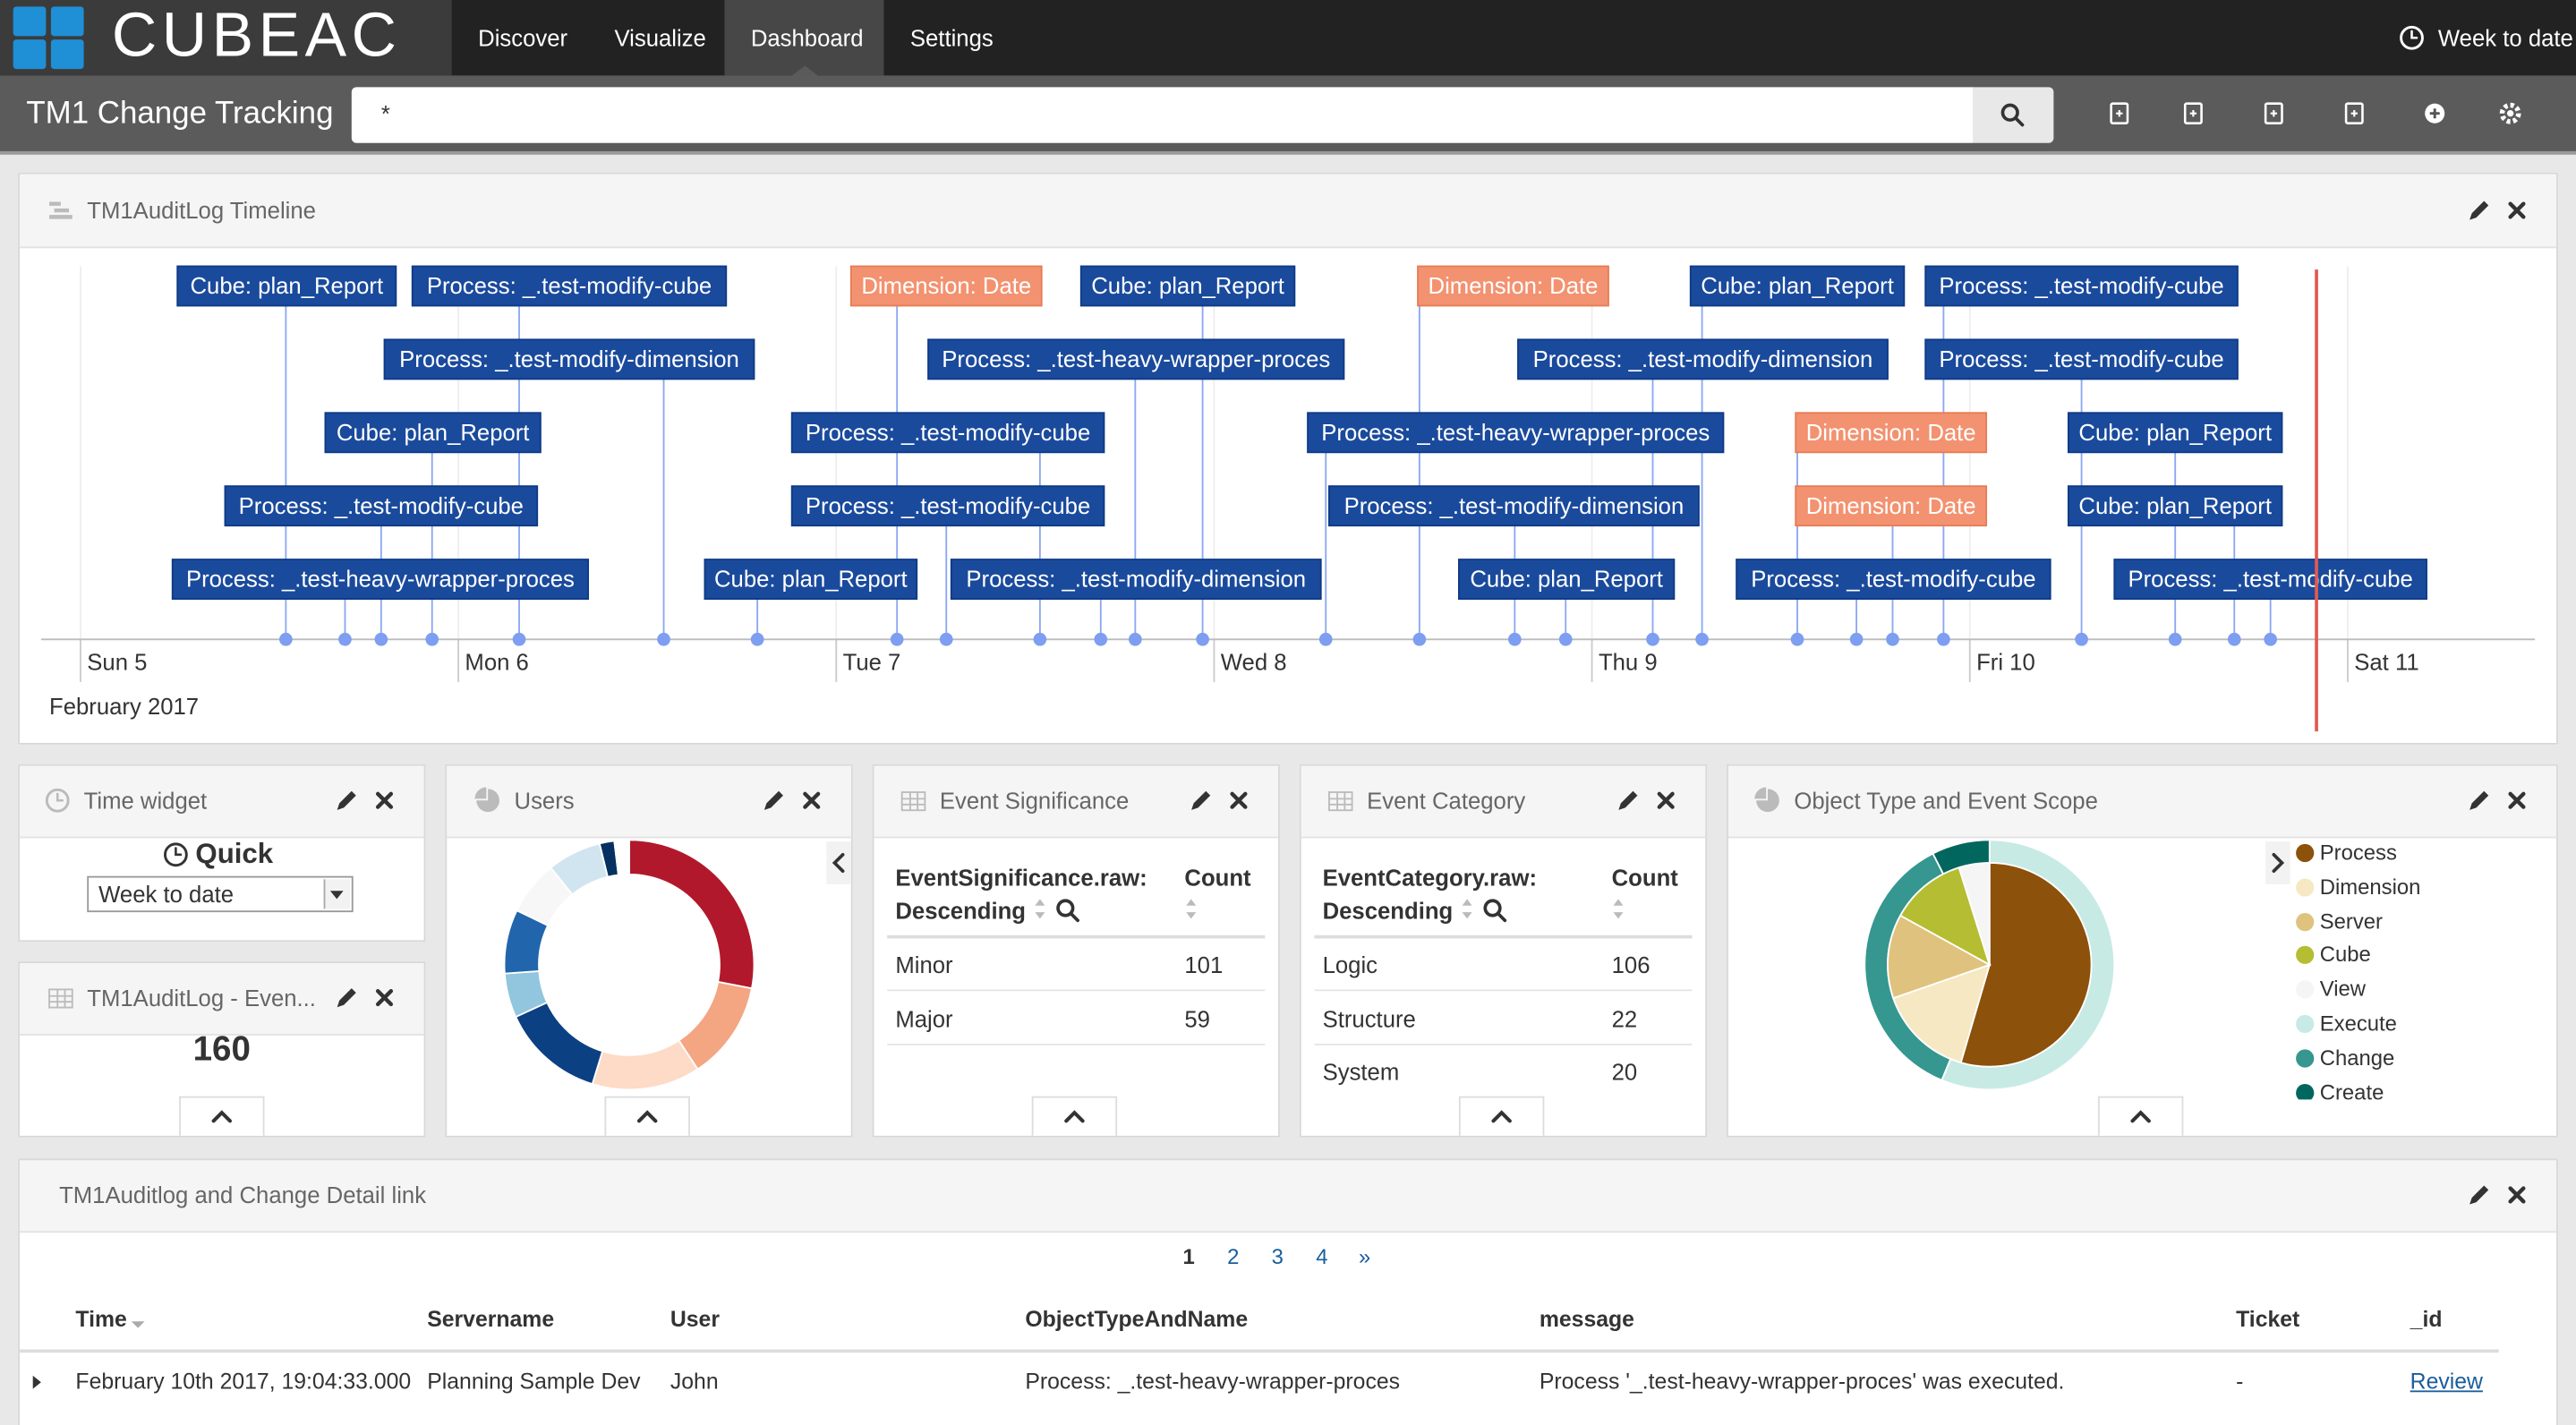 The image size is (2576, 1425). Describe the element at coordinates (913, 801) in the screenshot. I see `table-glyph` at that location.